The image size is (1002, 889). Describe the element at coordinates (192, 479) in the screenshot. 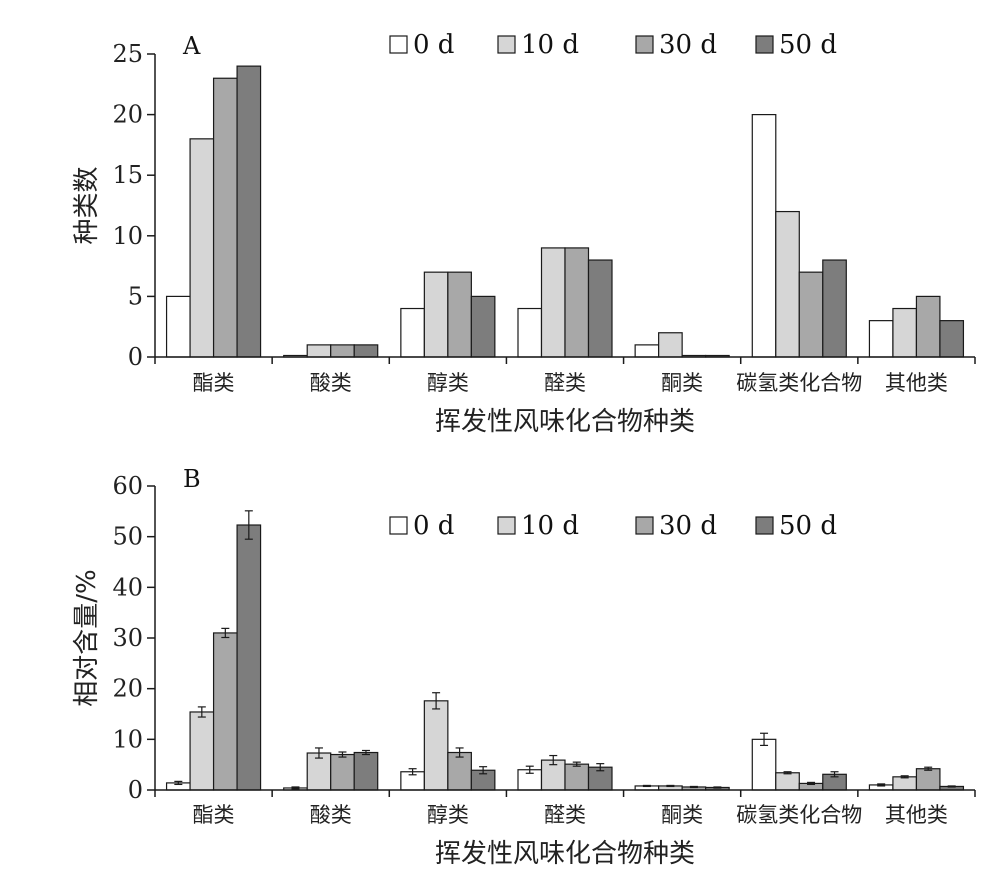

I see `panel-letter: B` at that location.